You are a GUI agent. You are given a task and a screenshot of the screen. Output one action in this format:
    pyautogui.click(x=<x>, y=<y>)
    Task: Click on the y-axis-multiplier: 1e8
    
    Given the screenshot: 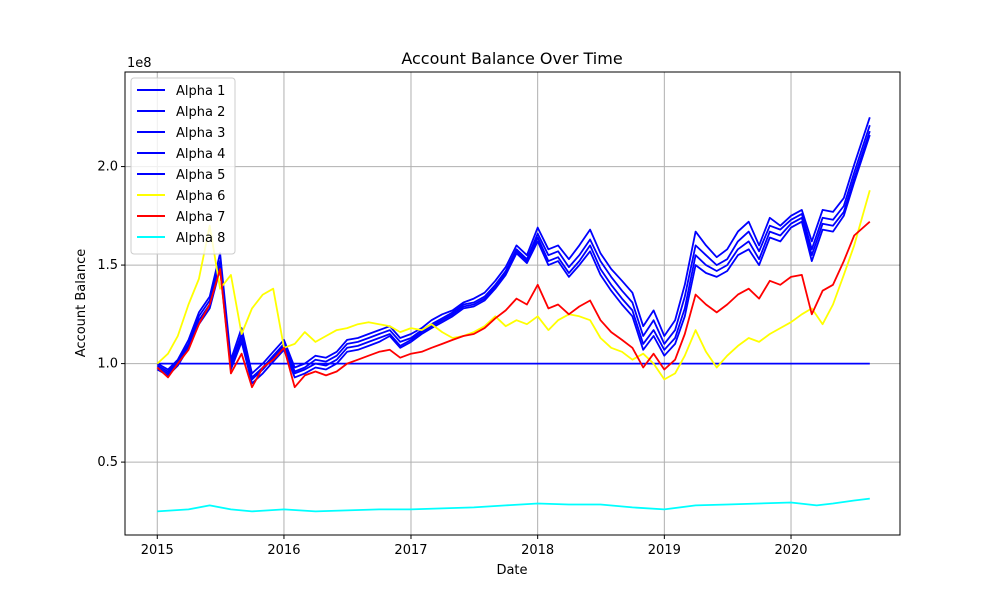 What is the action you would take?
    pyautogui.click(x=139, y=63)
    